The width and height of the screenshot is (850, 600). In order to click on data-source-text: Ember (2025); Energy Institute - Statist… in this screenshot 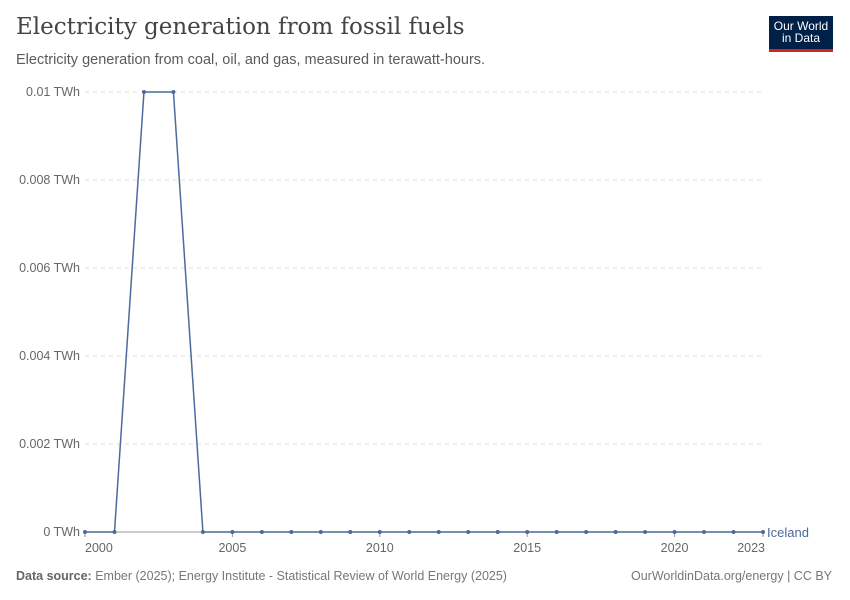, I will do `click(301, 576)`.